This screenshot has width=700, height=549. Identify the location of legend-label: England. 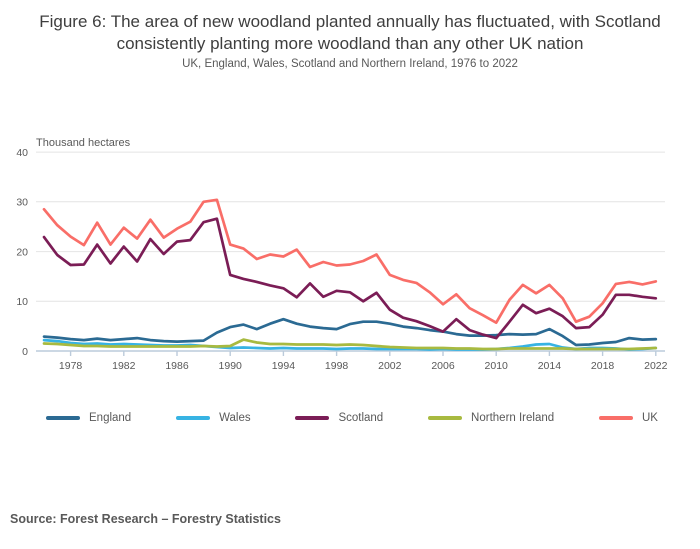
(110, 418).